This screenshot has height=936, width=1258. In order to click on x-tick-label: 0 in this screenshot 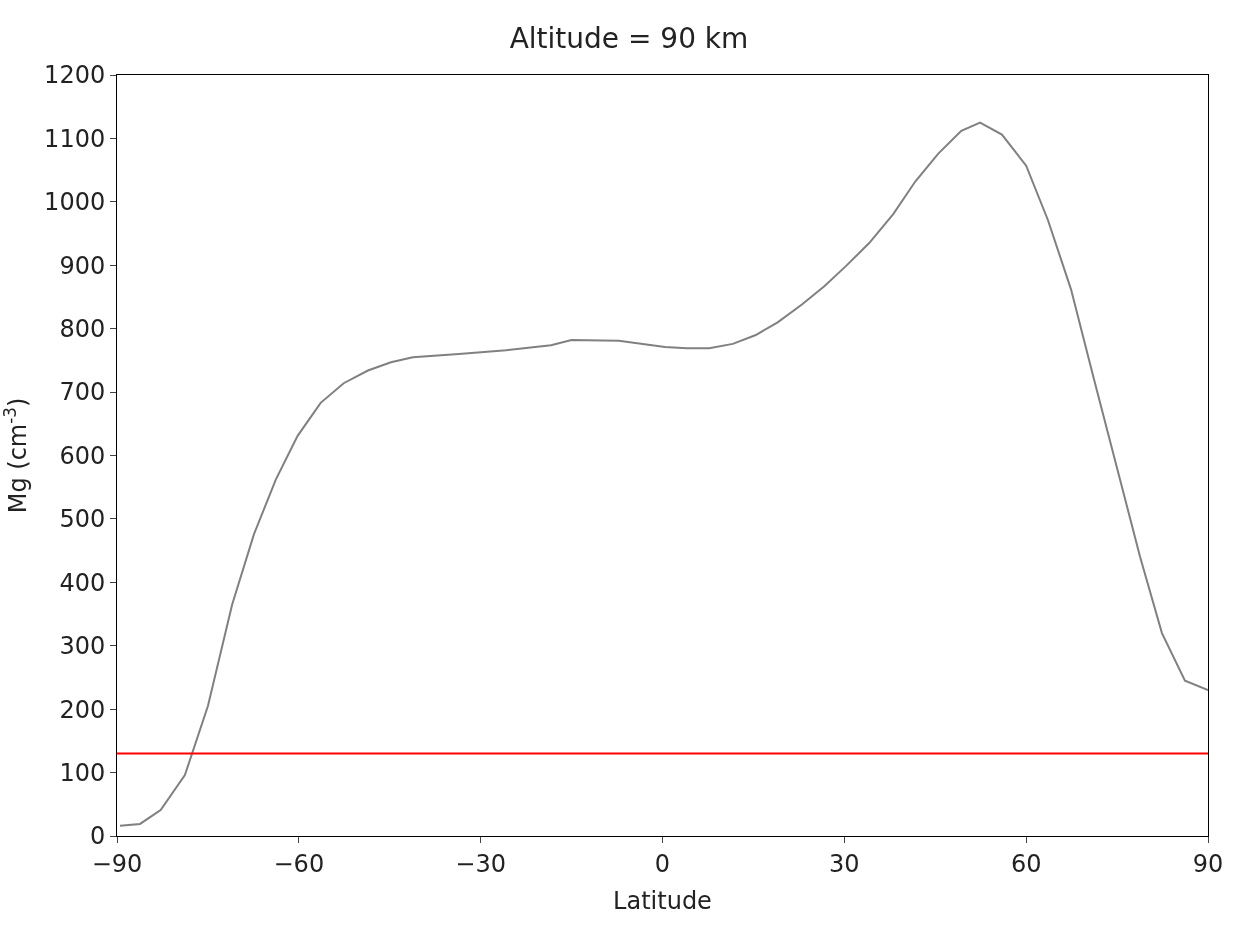, I will do `click(662, 863)`.